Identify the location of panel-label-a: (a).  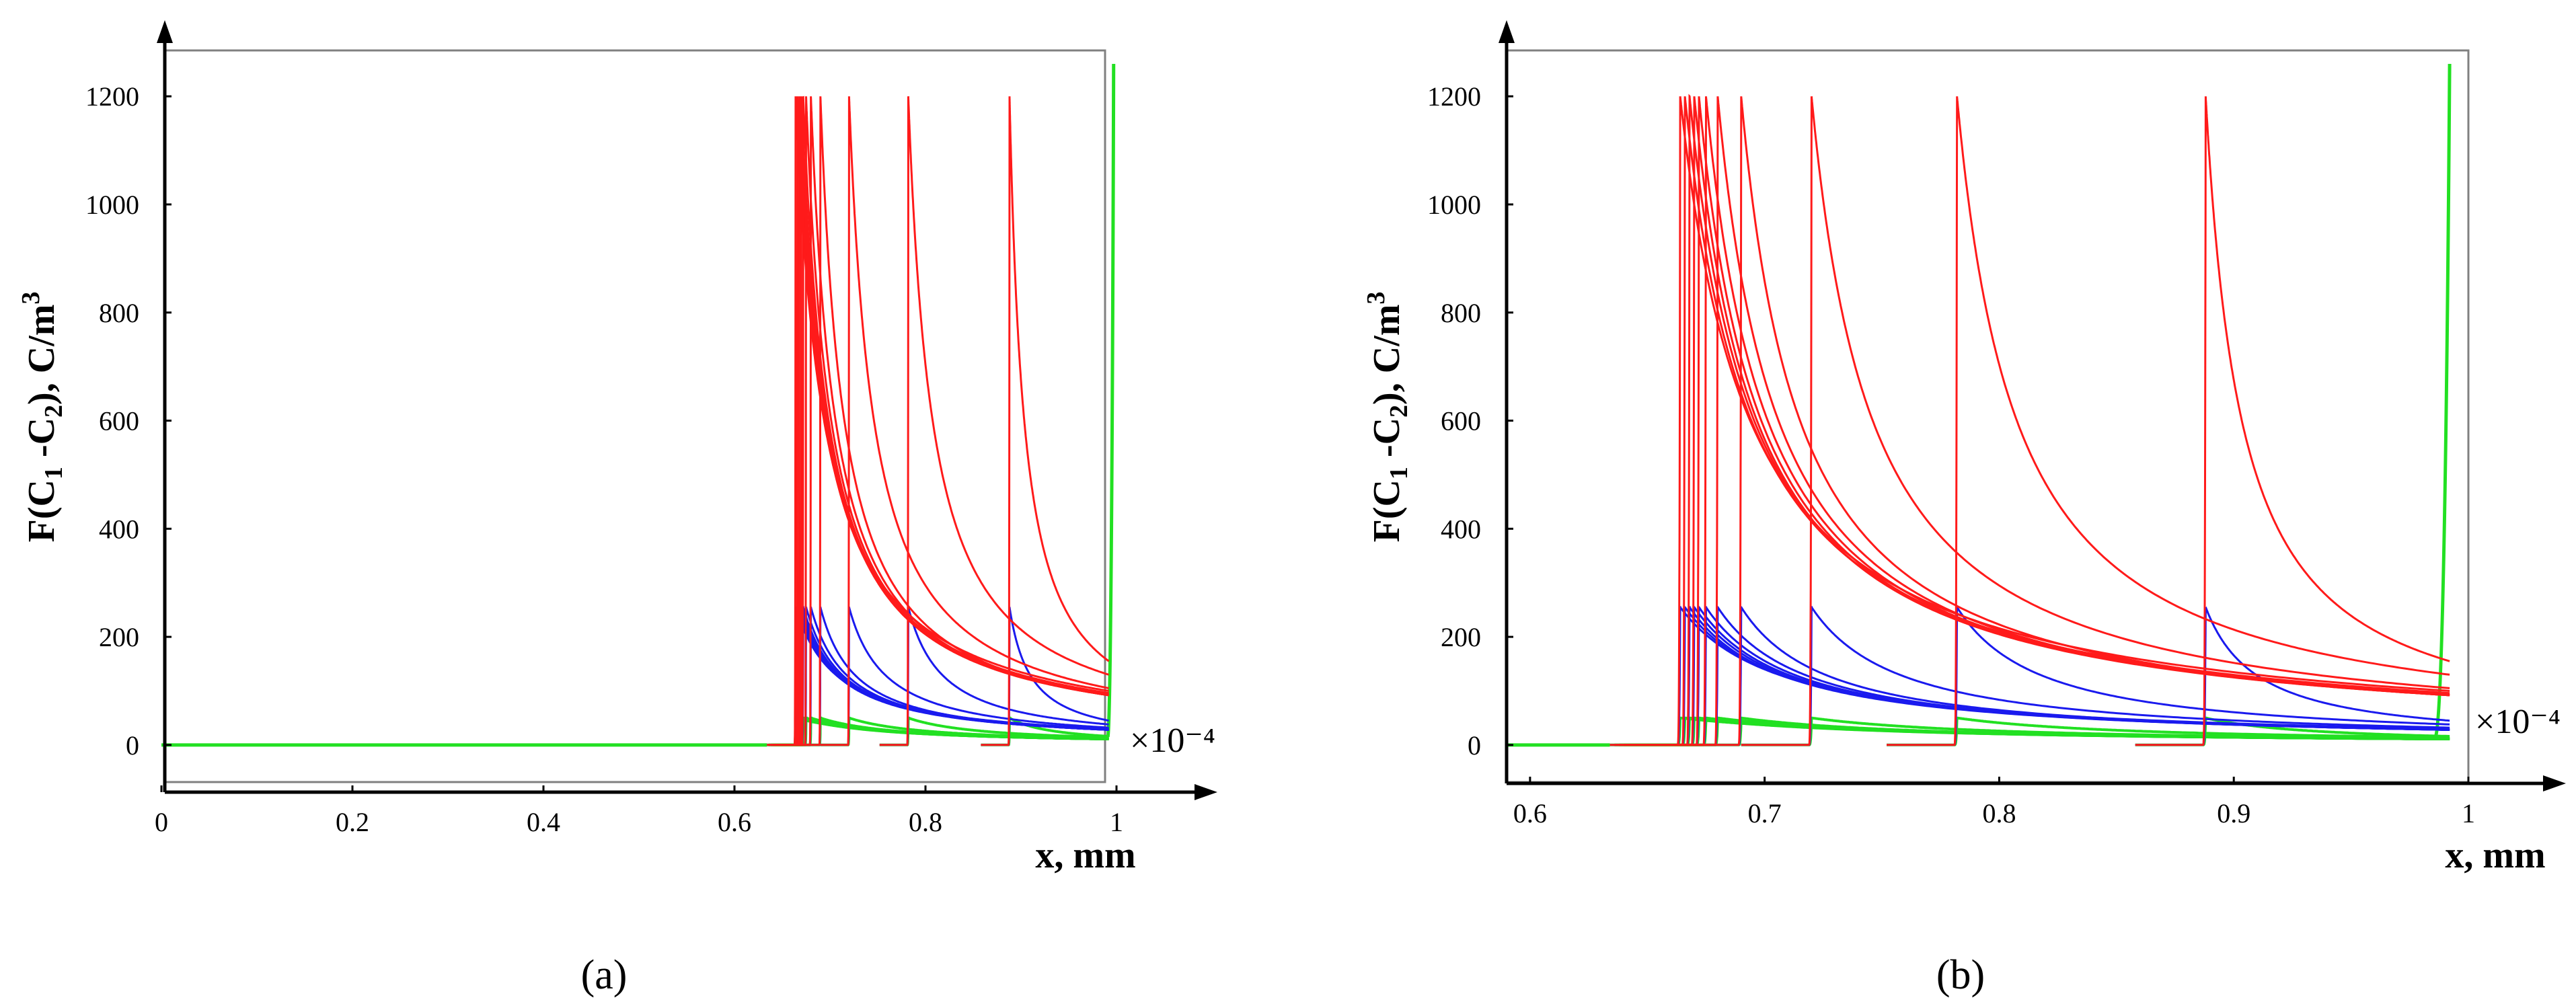
(604, 975).